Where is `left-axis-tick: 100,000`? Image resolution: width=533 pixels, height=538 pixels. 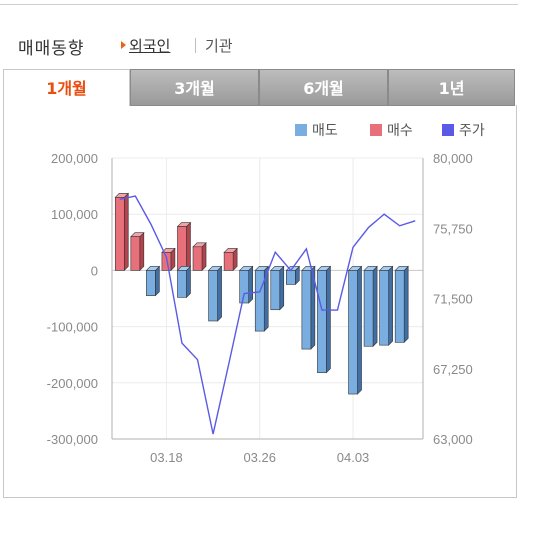
left-axis-tick: 100,000 is located at coordinates (74, 214).